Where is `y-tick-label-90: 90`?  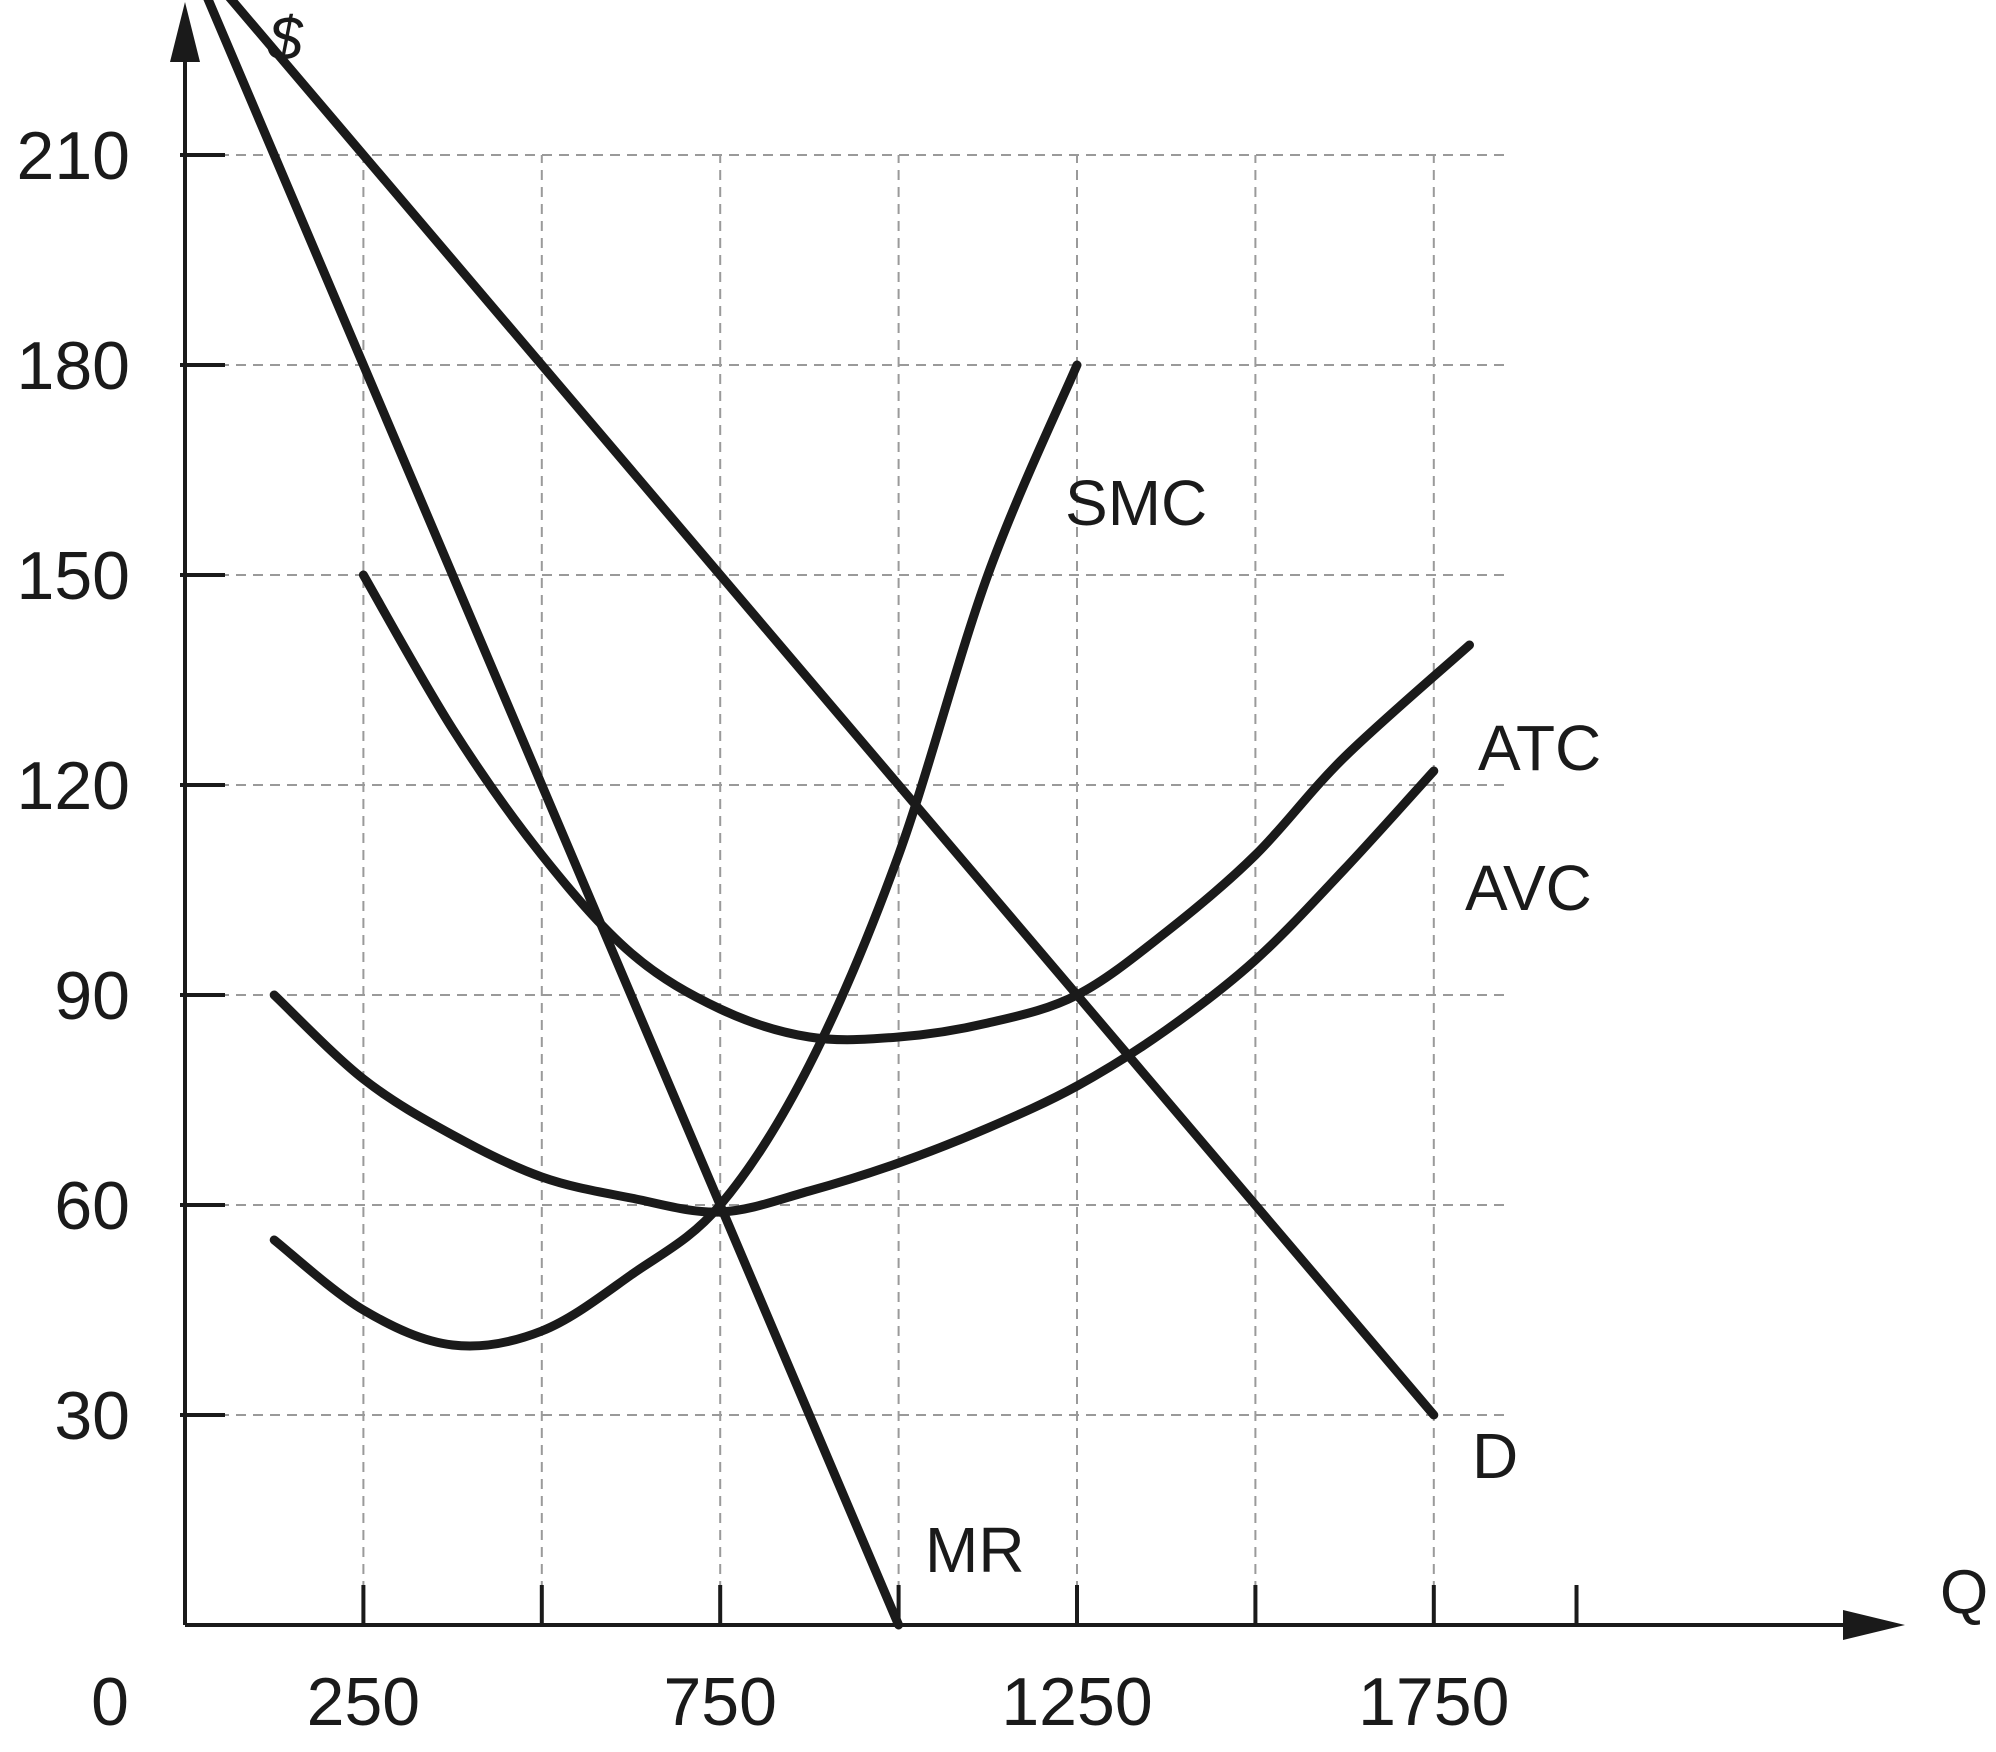
y-tick-label-90: 90 is located at coordinates (92, 996).